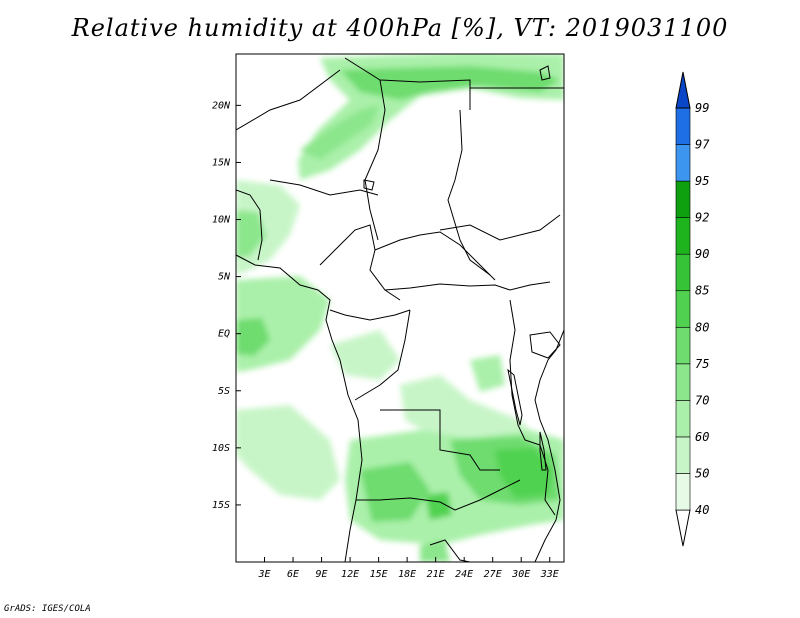 This screenshot has width=800, height=618. I want to click on colorbar-label: 40, so click(702, 510).